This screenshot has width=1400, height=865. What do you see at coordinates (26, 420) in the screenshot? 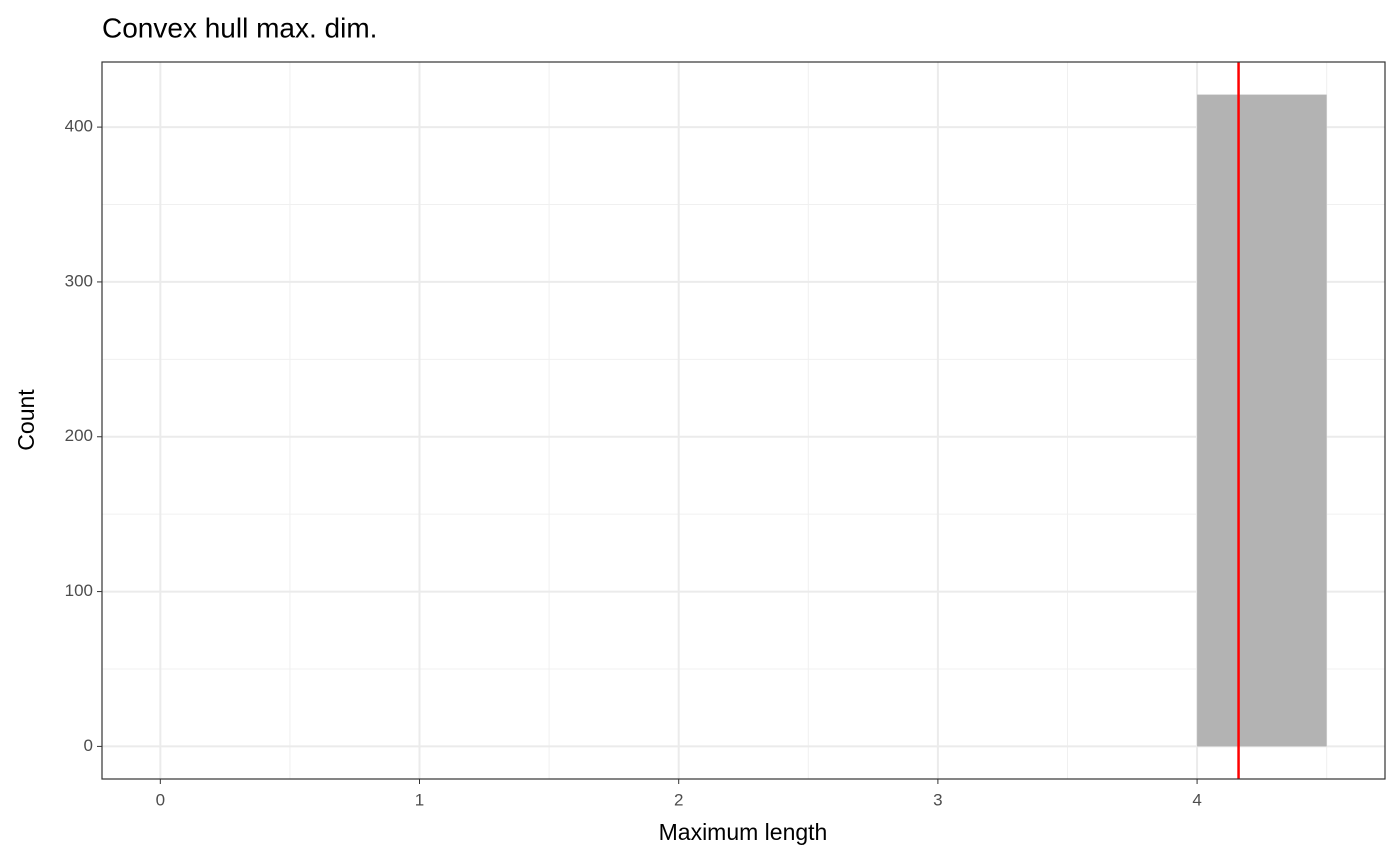
I see `y-axis-title: Count` at bounding box center [26, 420].